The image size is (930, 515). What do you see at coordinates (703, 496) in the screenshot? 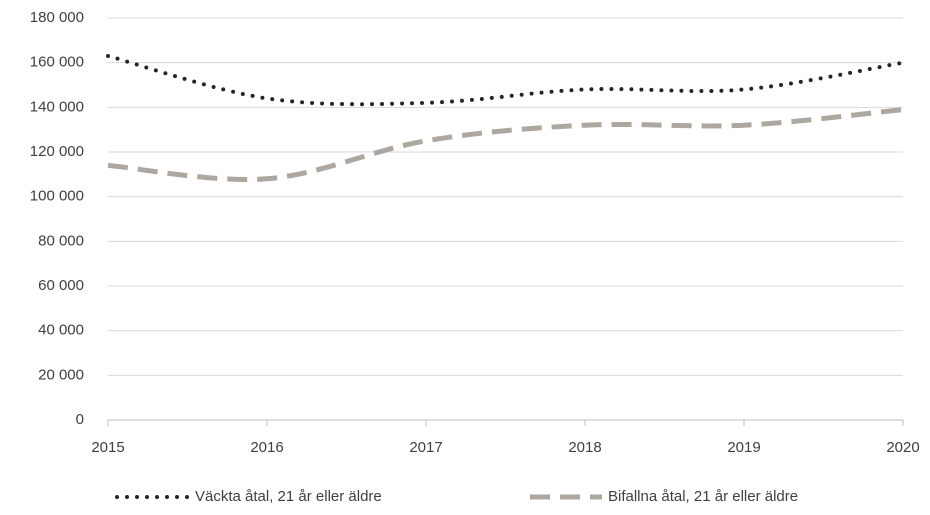
I see `legend-label: Bifallna åtal, 21 år eller äldre` at bounding box center [703, 496].